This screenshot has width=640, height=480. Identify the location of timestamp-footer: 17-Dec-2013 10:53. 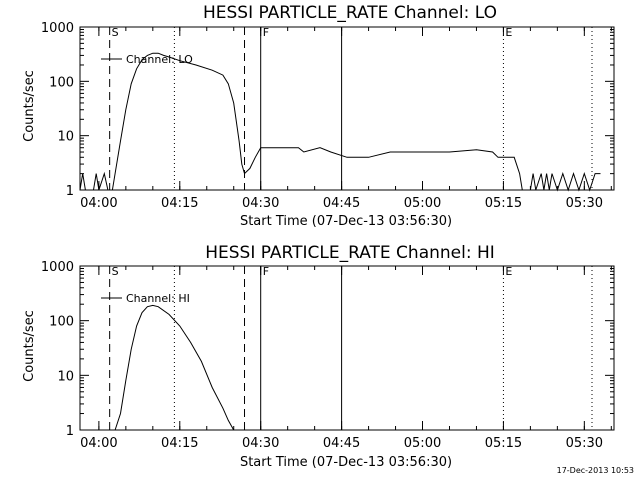
(595, 470).